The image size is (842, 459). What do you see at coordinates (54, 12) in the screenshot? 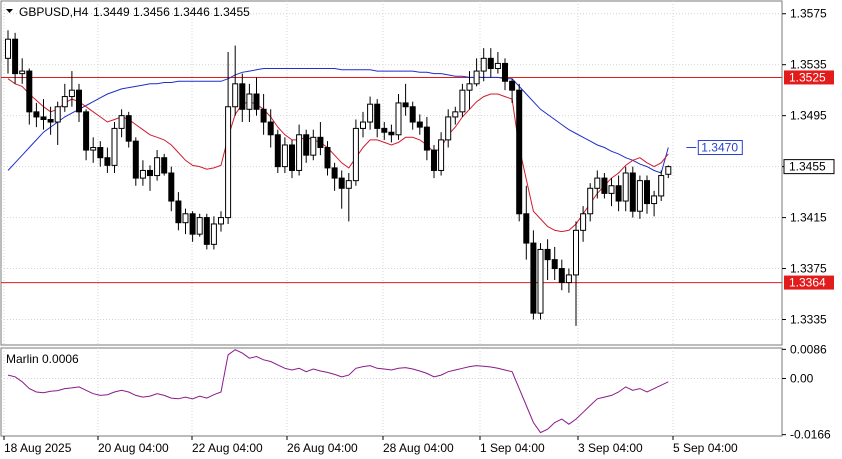
I see `symbol-label: GBPUSD,H4` at bounding box center [54, 12].